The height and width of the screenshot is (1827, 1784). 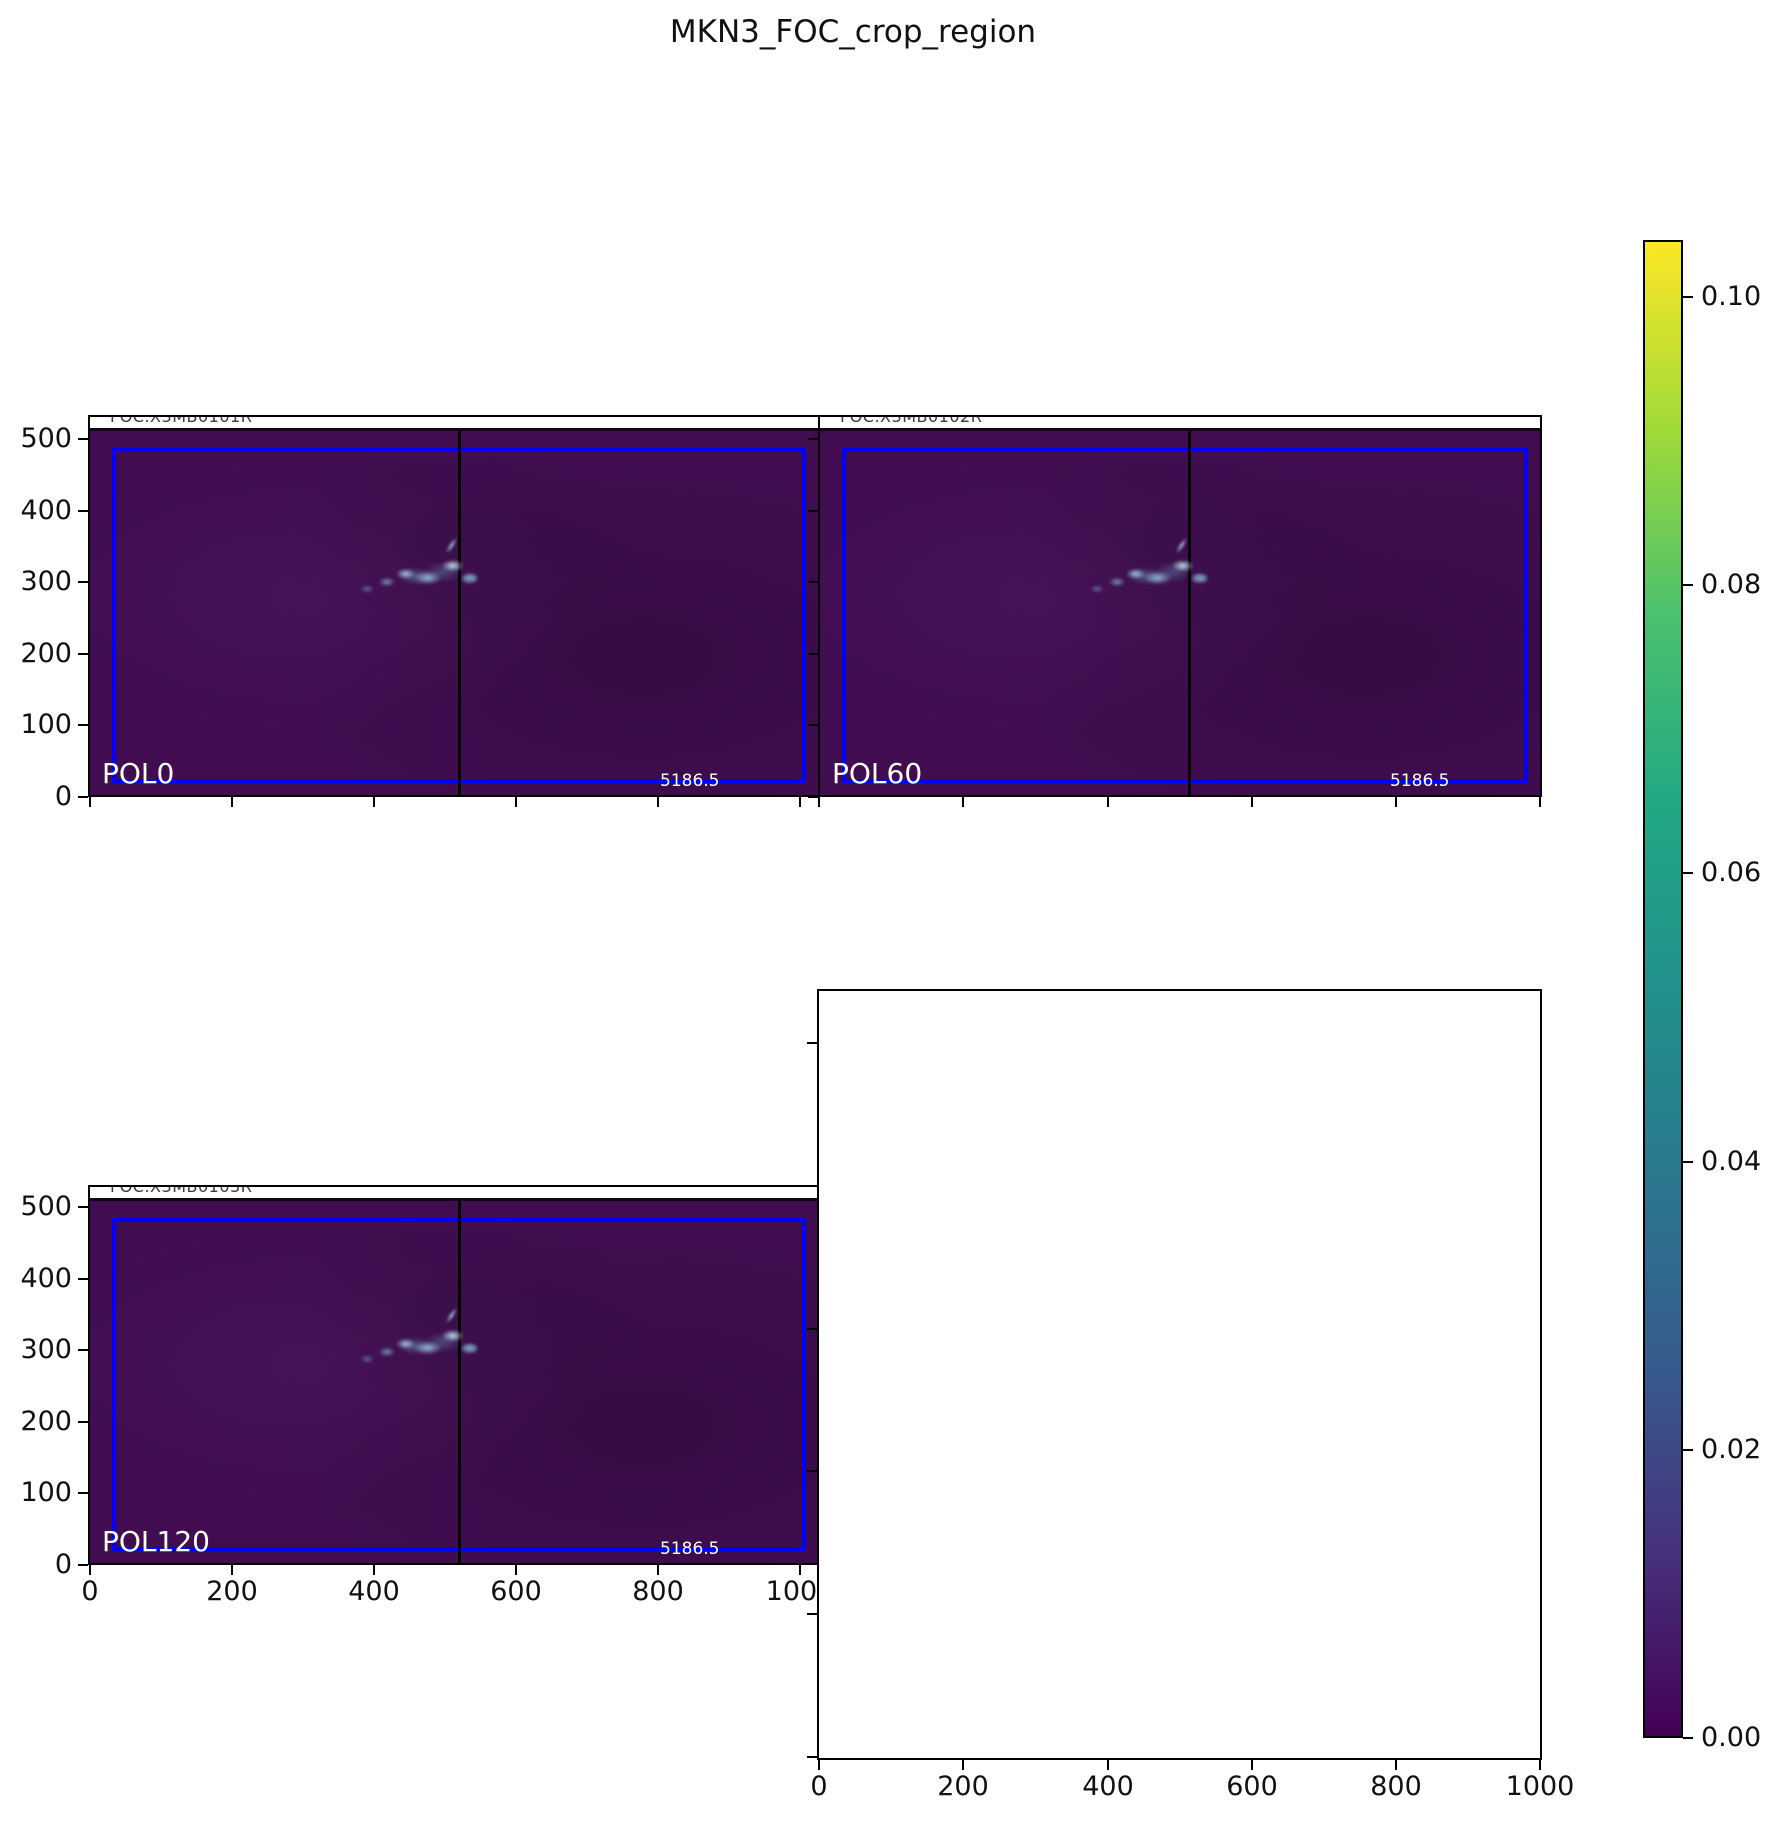 I want to click on obs-id-text: FOC.X3MB0102R, so click(x=911, y=422).